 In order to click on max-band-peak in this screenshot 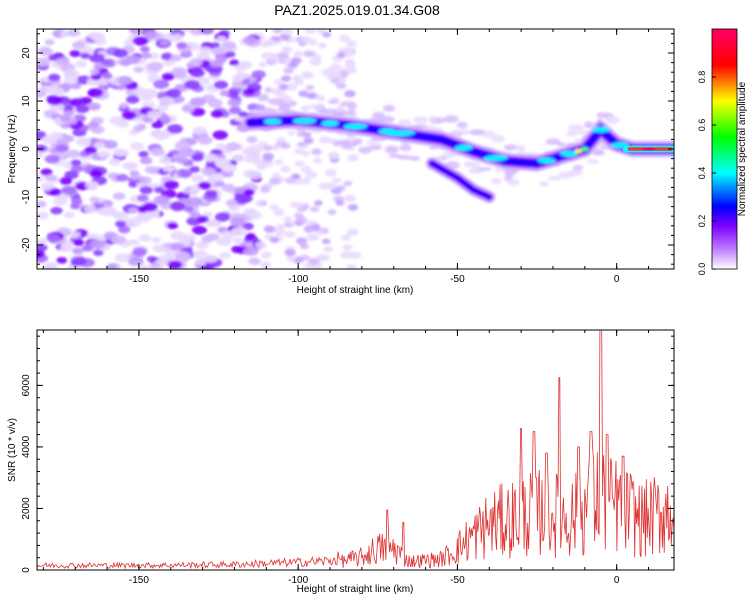, I will do `click(648, 149)`.